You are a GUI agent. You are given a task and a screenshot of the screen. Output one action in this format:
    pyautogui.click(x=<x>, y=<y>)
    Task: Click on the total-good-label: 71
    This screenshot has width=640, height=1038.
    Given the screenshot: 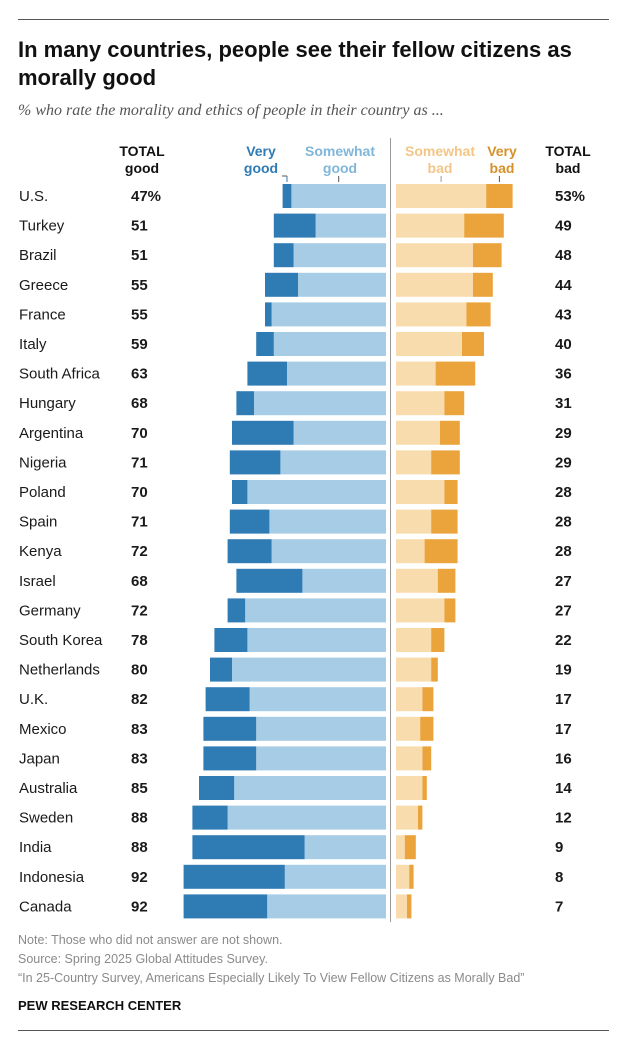 What is the action you would take?
    pyautogui.click(x=139, y=462)
    